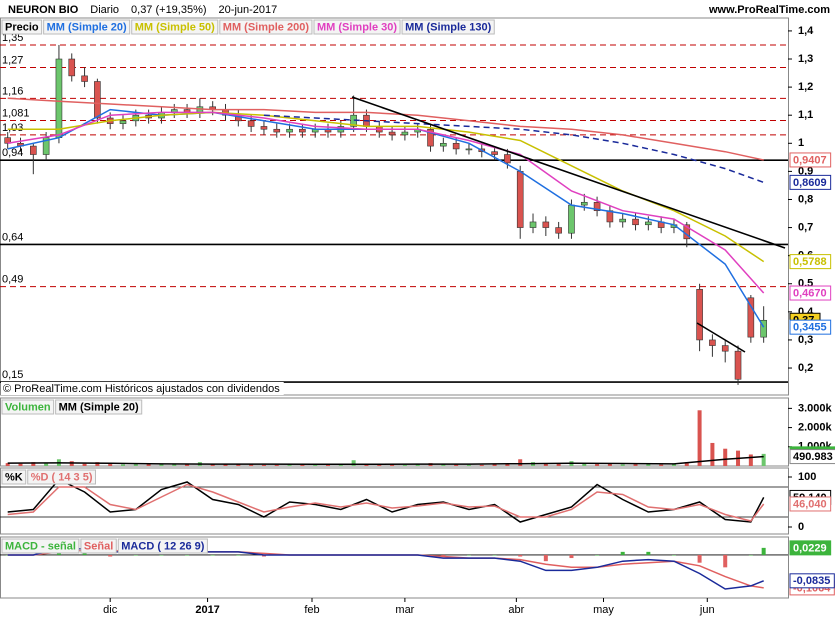 The width and height of the screenshot is (835, 620). Describe the element at coordinates (248, 10) in the screenshot. I see `date: 20-jun-2017` at that location.